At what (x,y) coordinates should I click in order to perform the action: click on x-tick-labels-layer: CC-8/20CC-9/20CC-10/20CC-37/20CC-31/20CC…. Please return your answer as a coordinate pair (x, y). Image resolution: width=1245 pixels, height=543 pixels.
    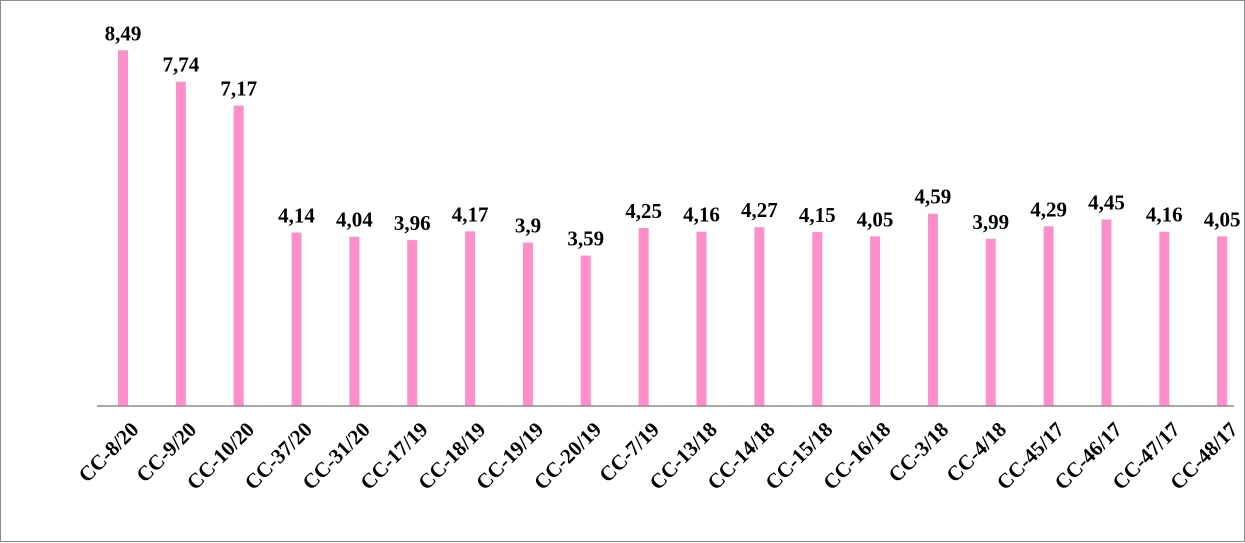
    Looking at the image, I should click on (658, 455).